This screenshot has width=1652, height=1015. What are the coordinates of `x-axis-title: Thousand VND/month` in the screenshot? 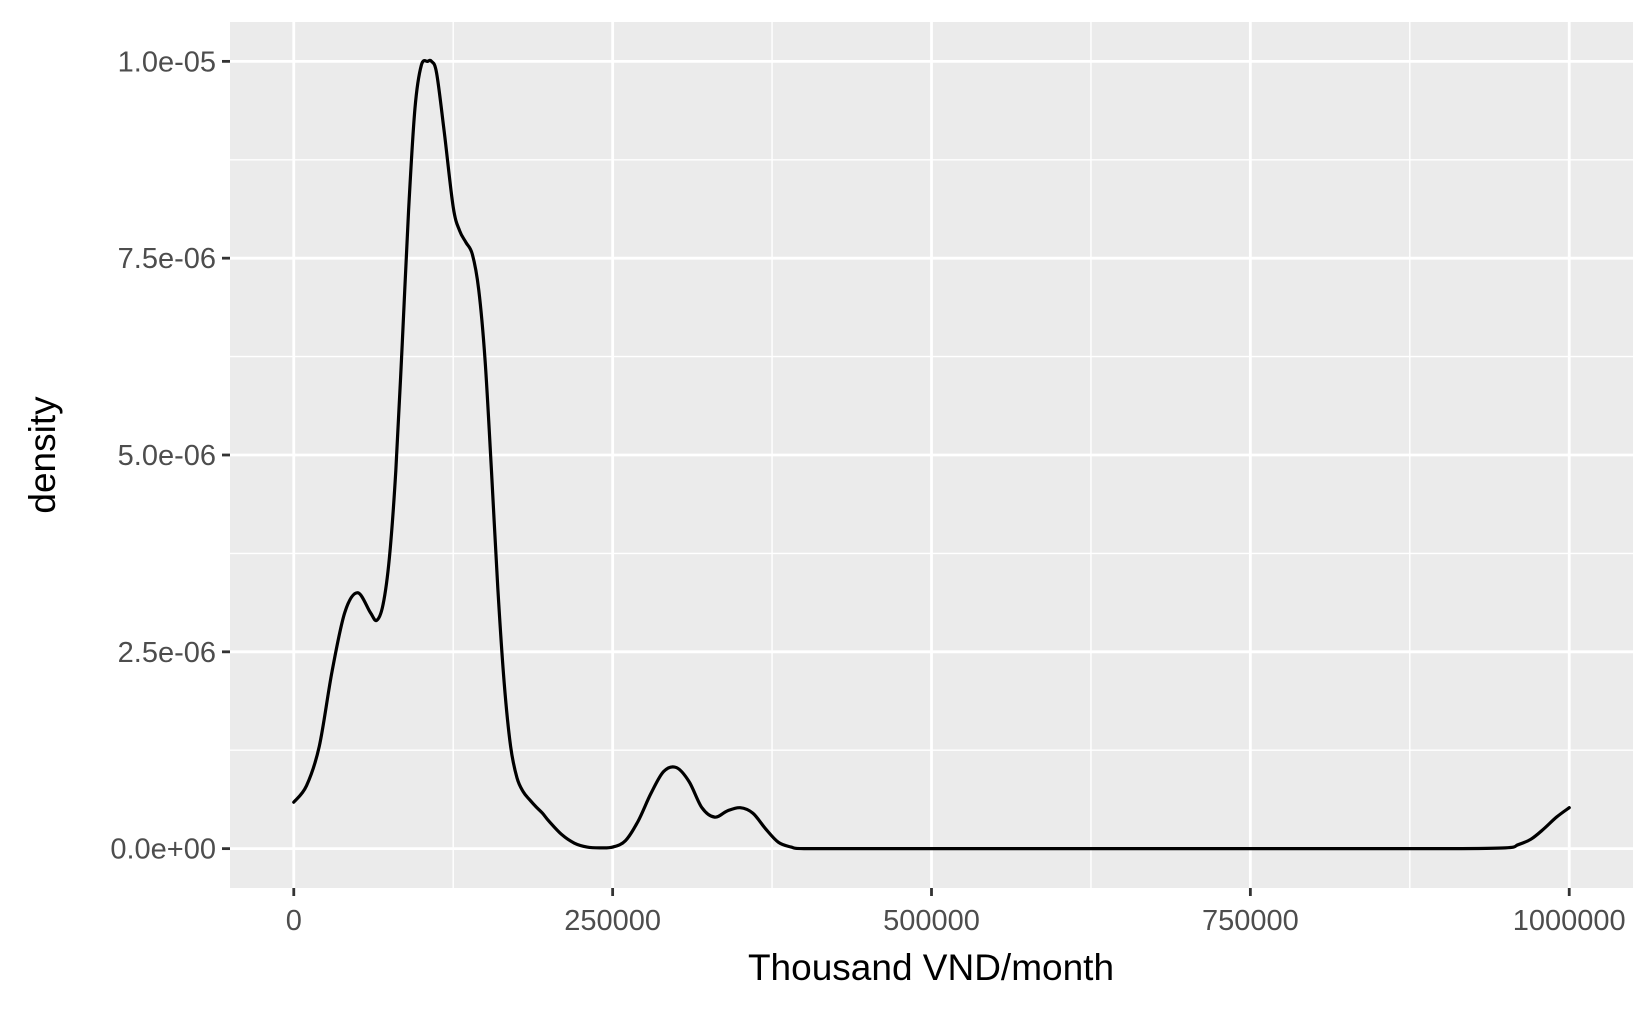 It's located at (931, 967).